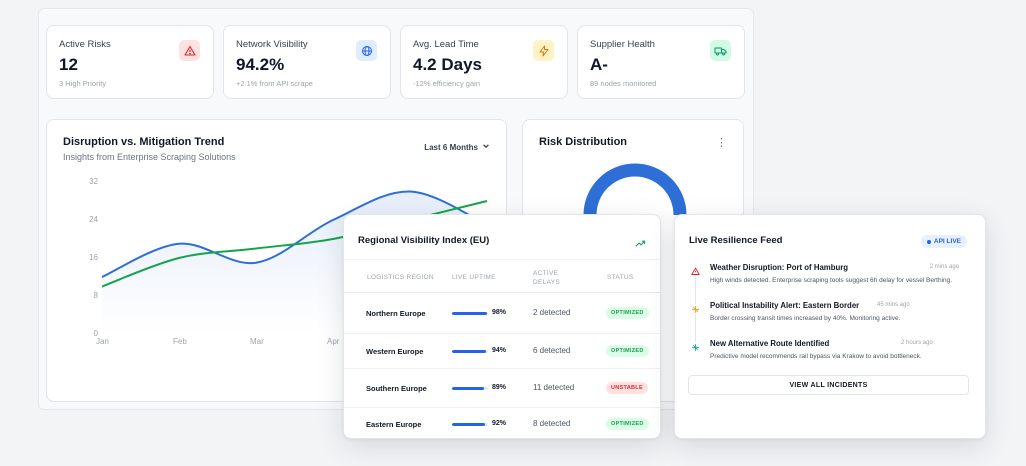  I want to click on view-all-incidents-button: VIEW ALL INCIDENTS, so click(828, 385).